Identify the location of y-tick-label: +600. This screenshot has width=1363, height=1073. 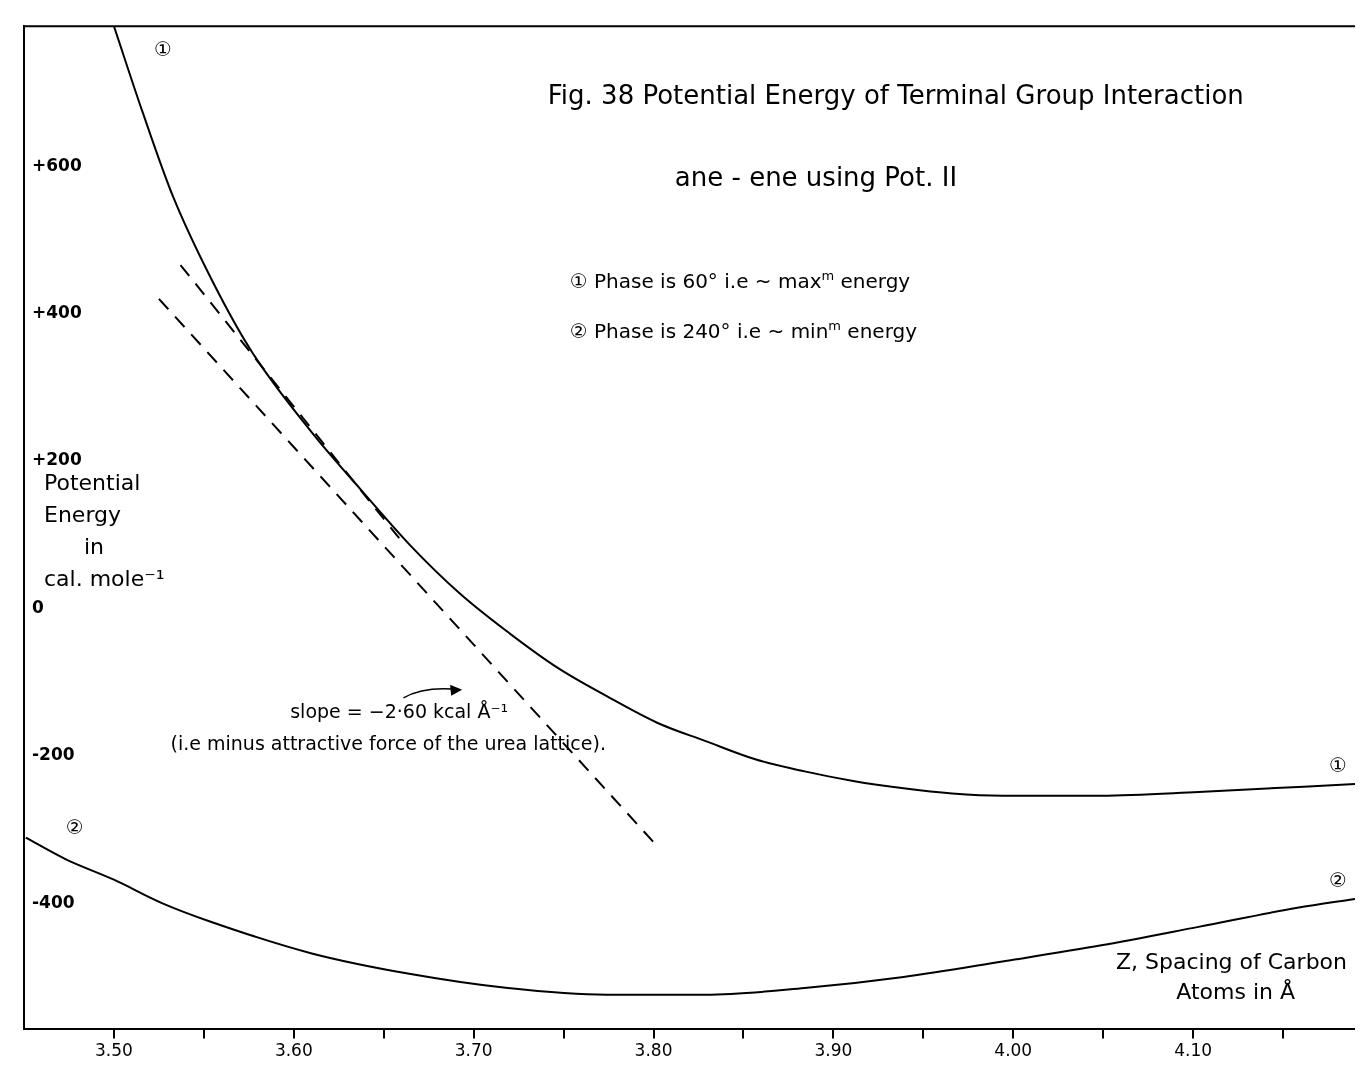
(57, 164).